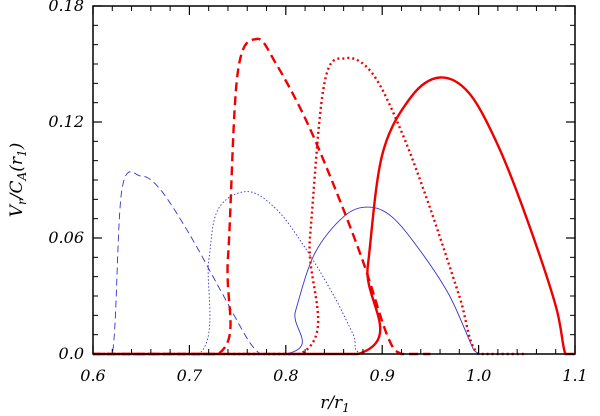  Describe the element at coordinates (71, 353) in the screenshot. I see `y-tick-label: 0.0` at that location.